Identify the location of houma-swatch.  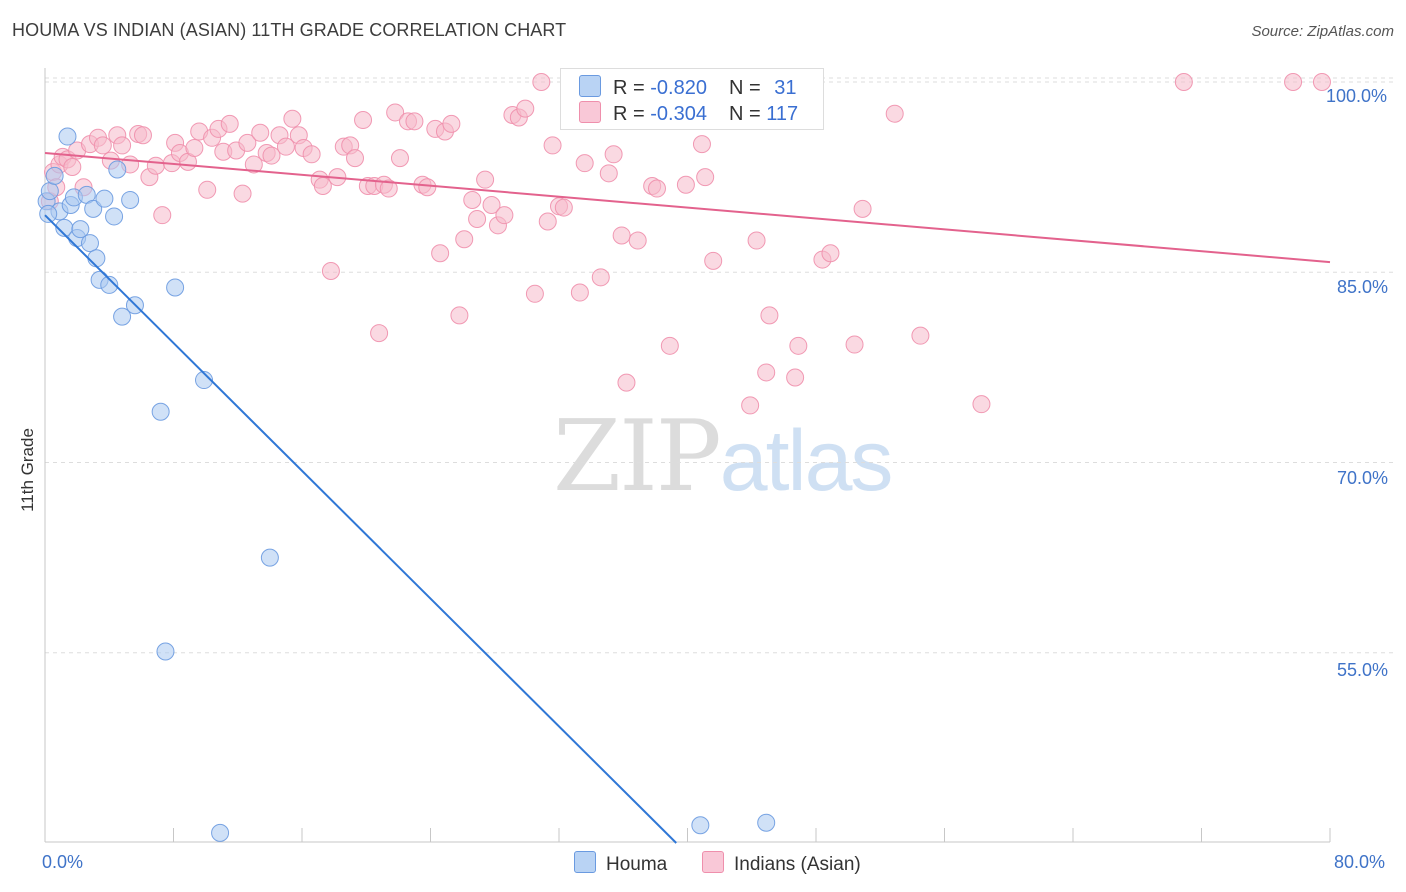
(590, 86).